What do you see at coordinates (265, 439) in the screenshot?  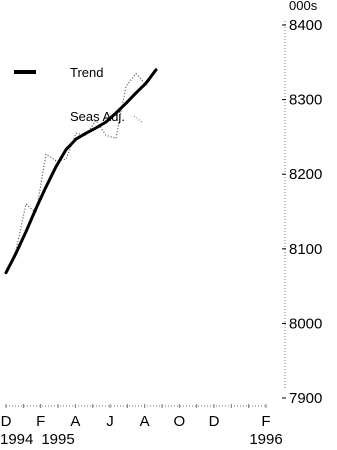 I see `x-year-label: 1996` at bounding box center [265, 439].